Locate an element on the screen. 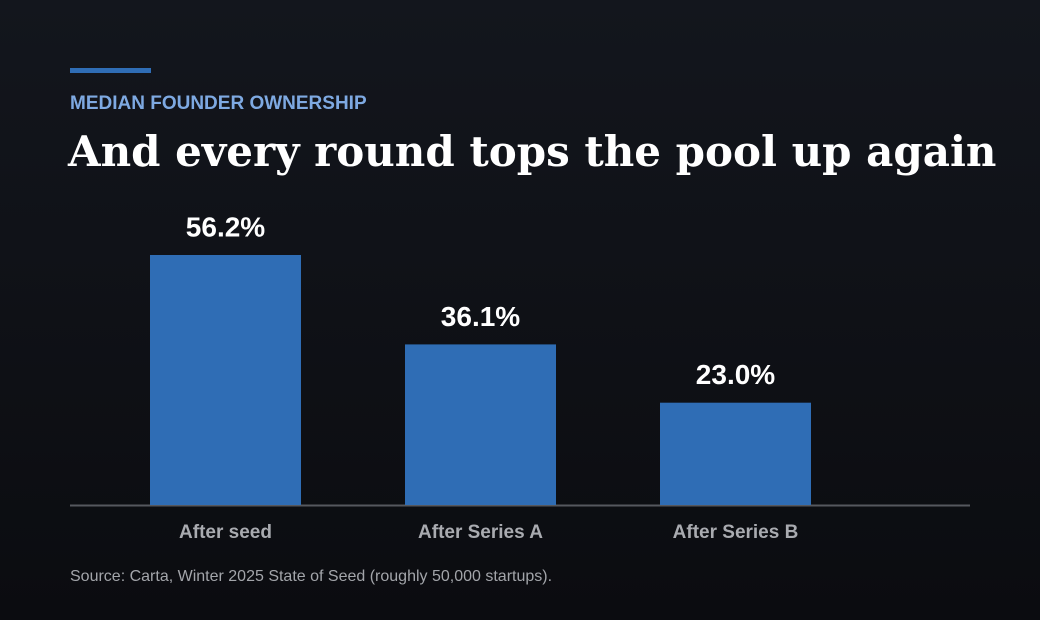 This screenshot has width=1040, height=620. value-label: 56.2% is located at coordinates (225, 226).